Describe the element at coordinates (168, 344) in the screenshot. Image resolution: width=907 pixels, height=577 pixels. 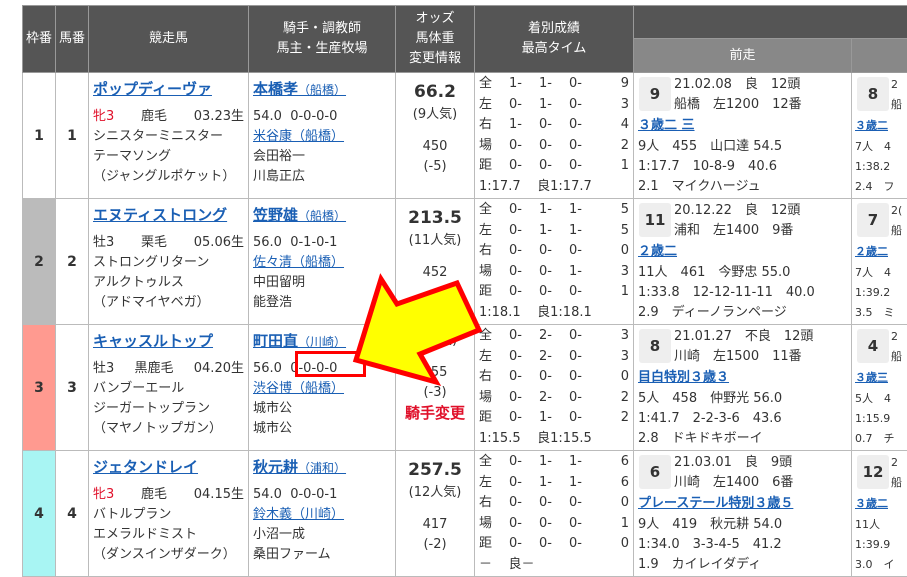
I see `horse-name-link: キャッスルトップ` at that location.